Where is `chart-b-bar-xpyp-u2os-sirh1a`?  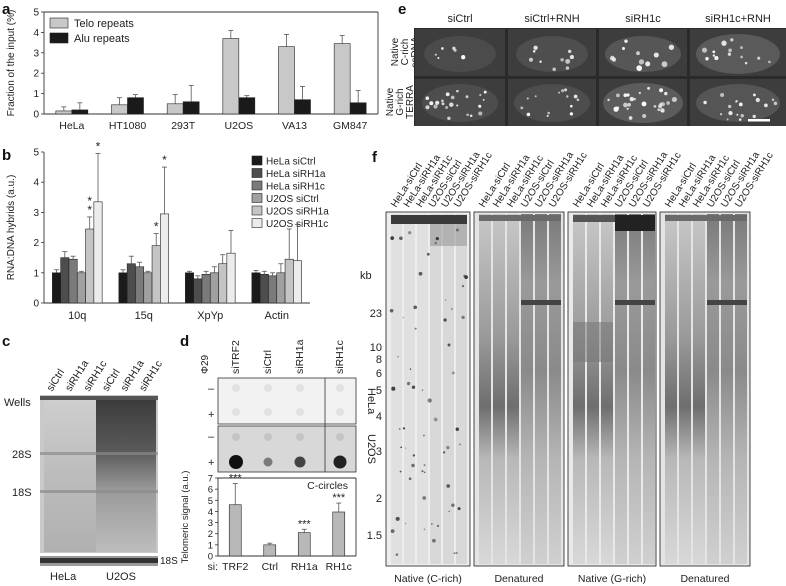 chart-b-bar-xpyp-u2os-sirh1a is located at coordinates (223, 283).